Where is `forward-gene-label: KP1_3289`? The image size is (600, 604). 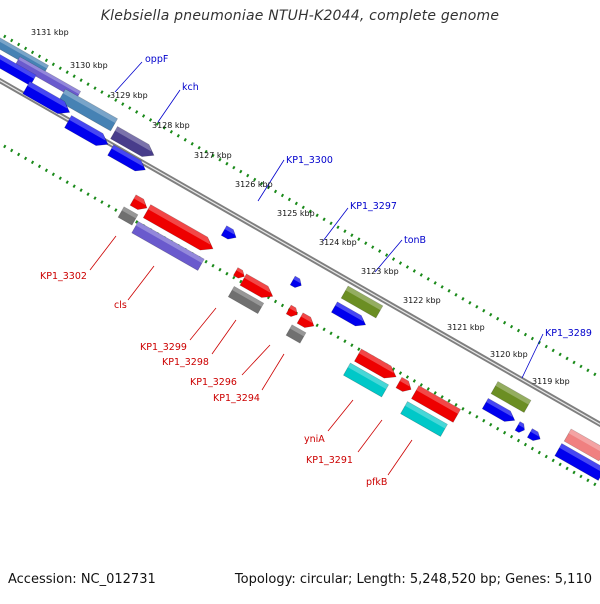 forward-gene-label: KP1_3289 is located at coordinates (568, 333).